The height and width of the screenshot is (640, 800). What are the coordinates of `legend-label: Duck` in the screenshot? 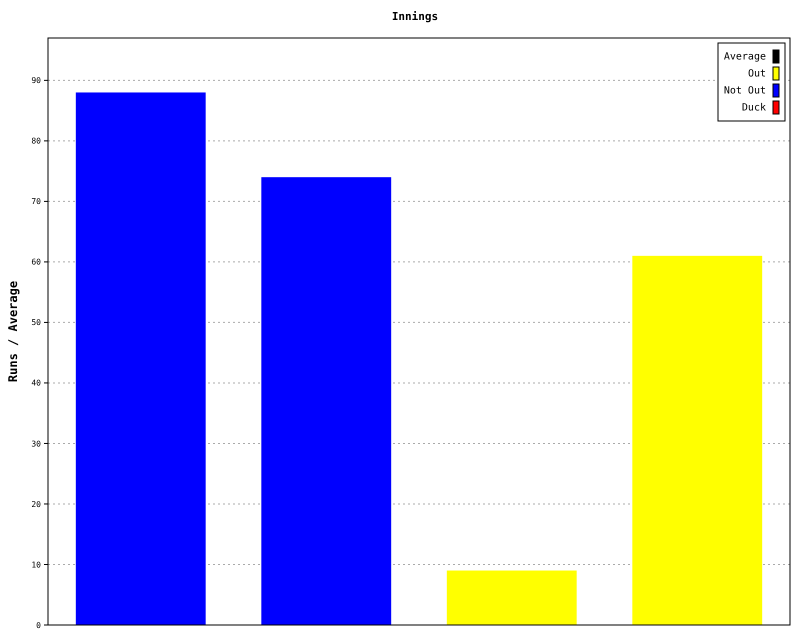 It's located at (754, 108).